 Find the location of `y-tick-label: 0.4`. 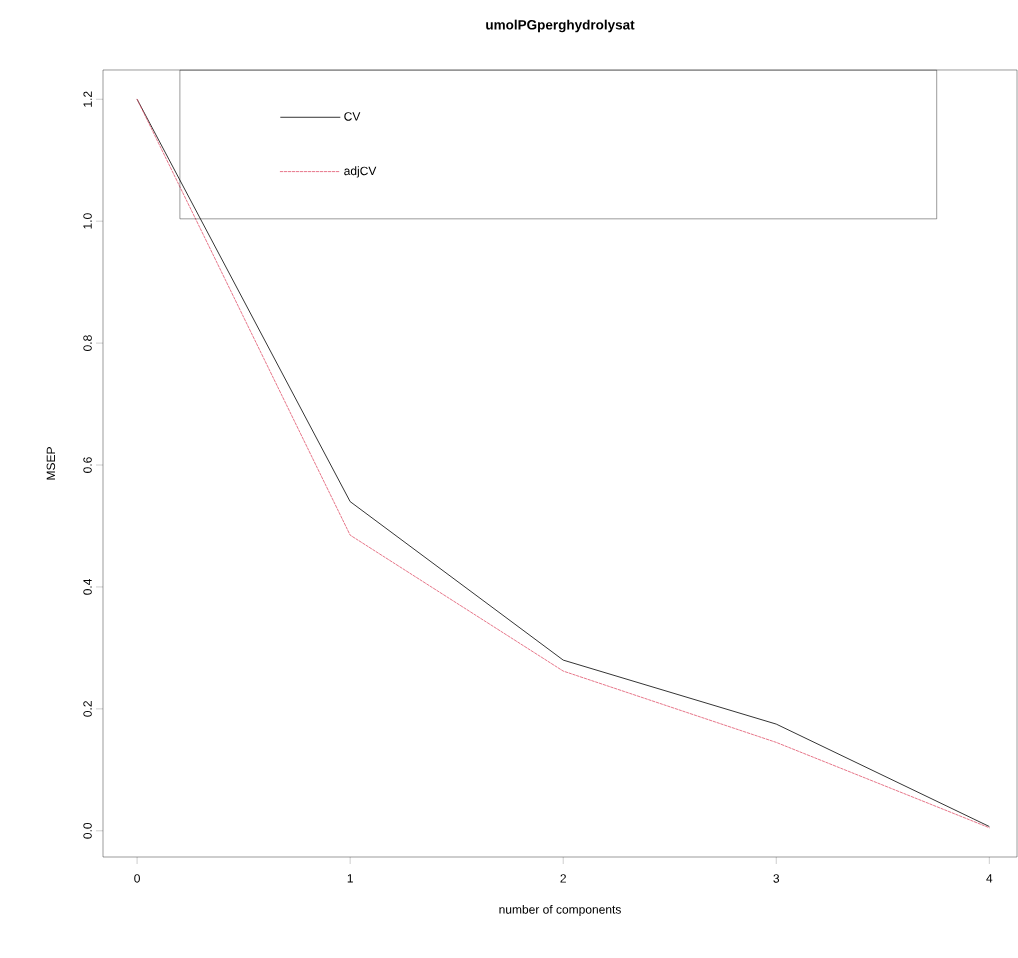

y-tick-label: 0.4 is located at coordinates (87, 586).